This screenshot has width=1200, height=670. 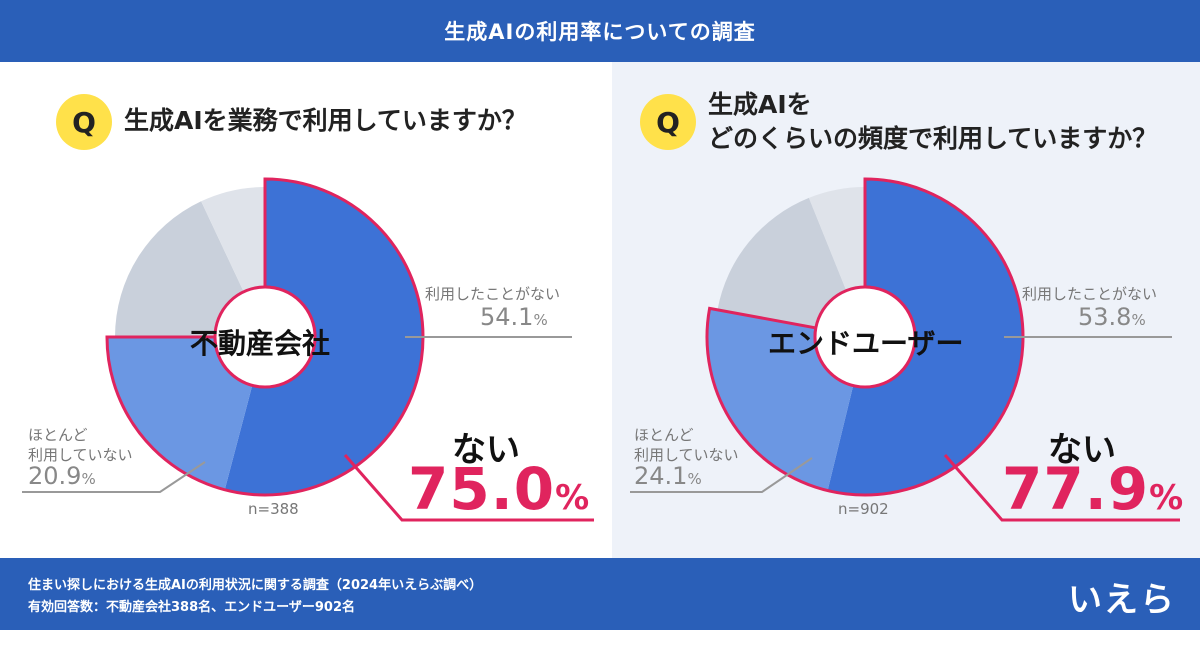 I want to click on rarely-label-right: ほとんど 利用していない, so click(x=686, y=445).